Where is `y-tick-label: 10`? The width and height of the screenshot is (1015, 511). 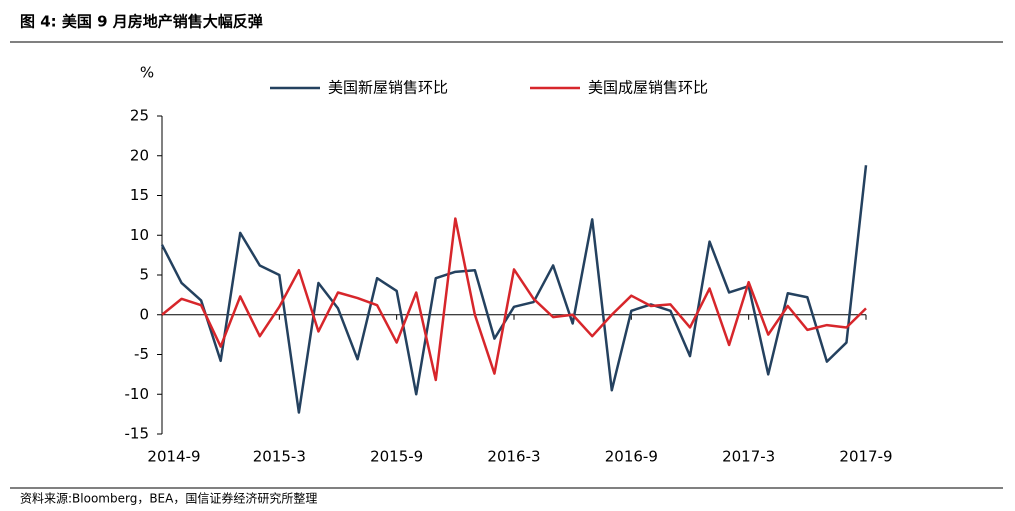
y-tick-label: 10 is located at coordinates (139, 235).